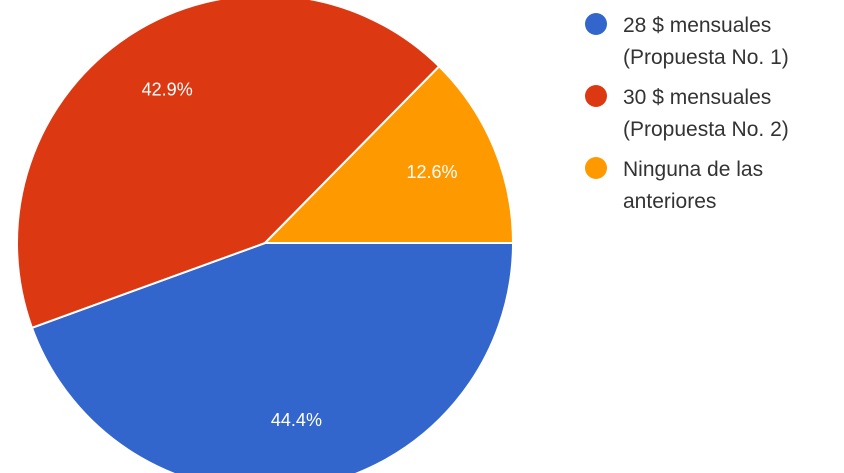  I want to click on legend-label-1: 28 $ mensuales (Propuesta No. 1), so click(706, 41).